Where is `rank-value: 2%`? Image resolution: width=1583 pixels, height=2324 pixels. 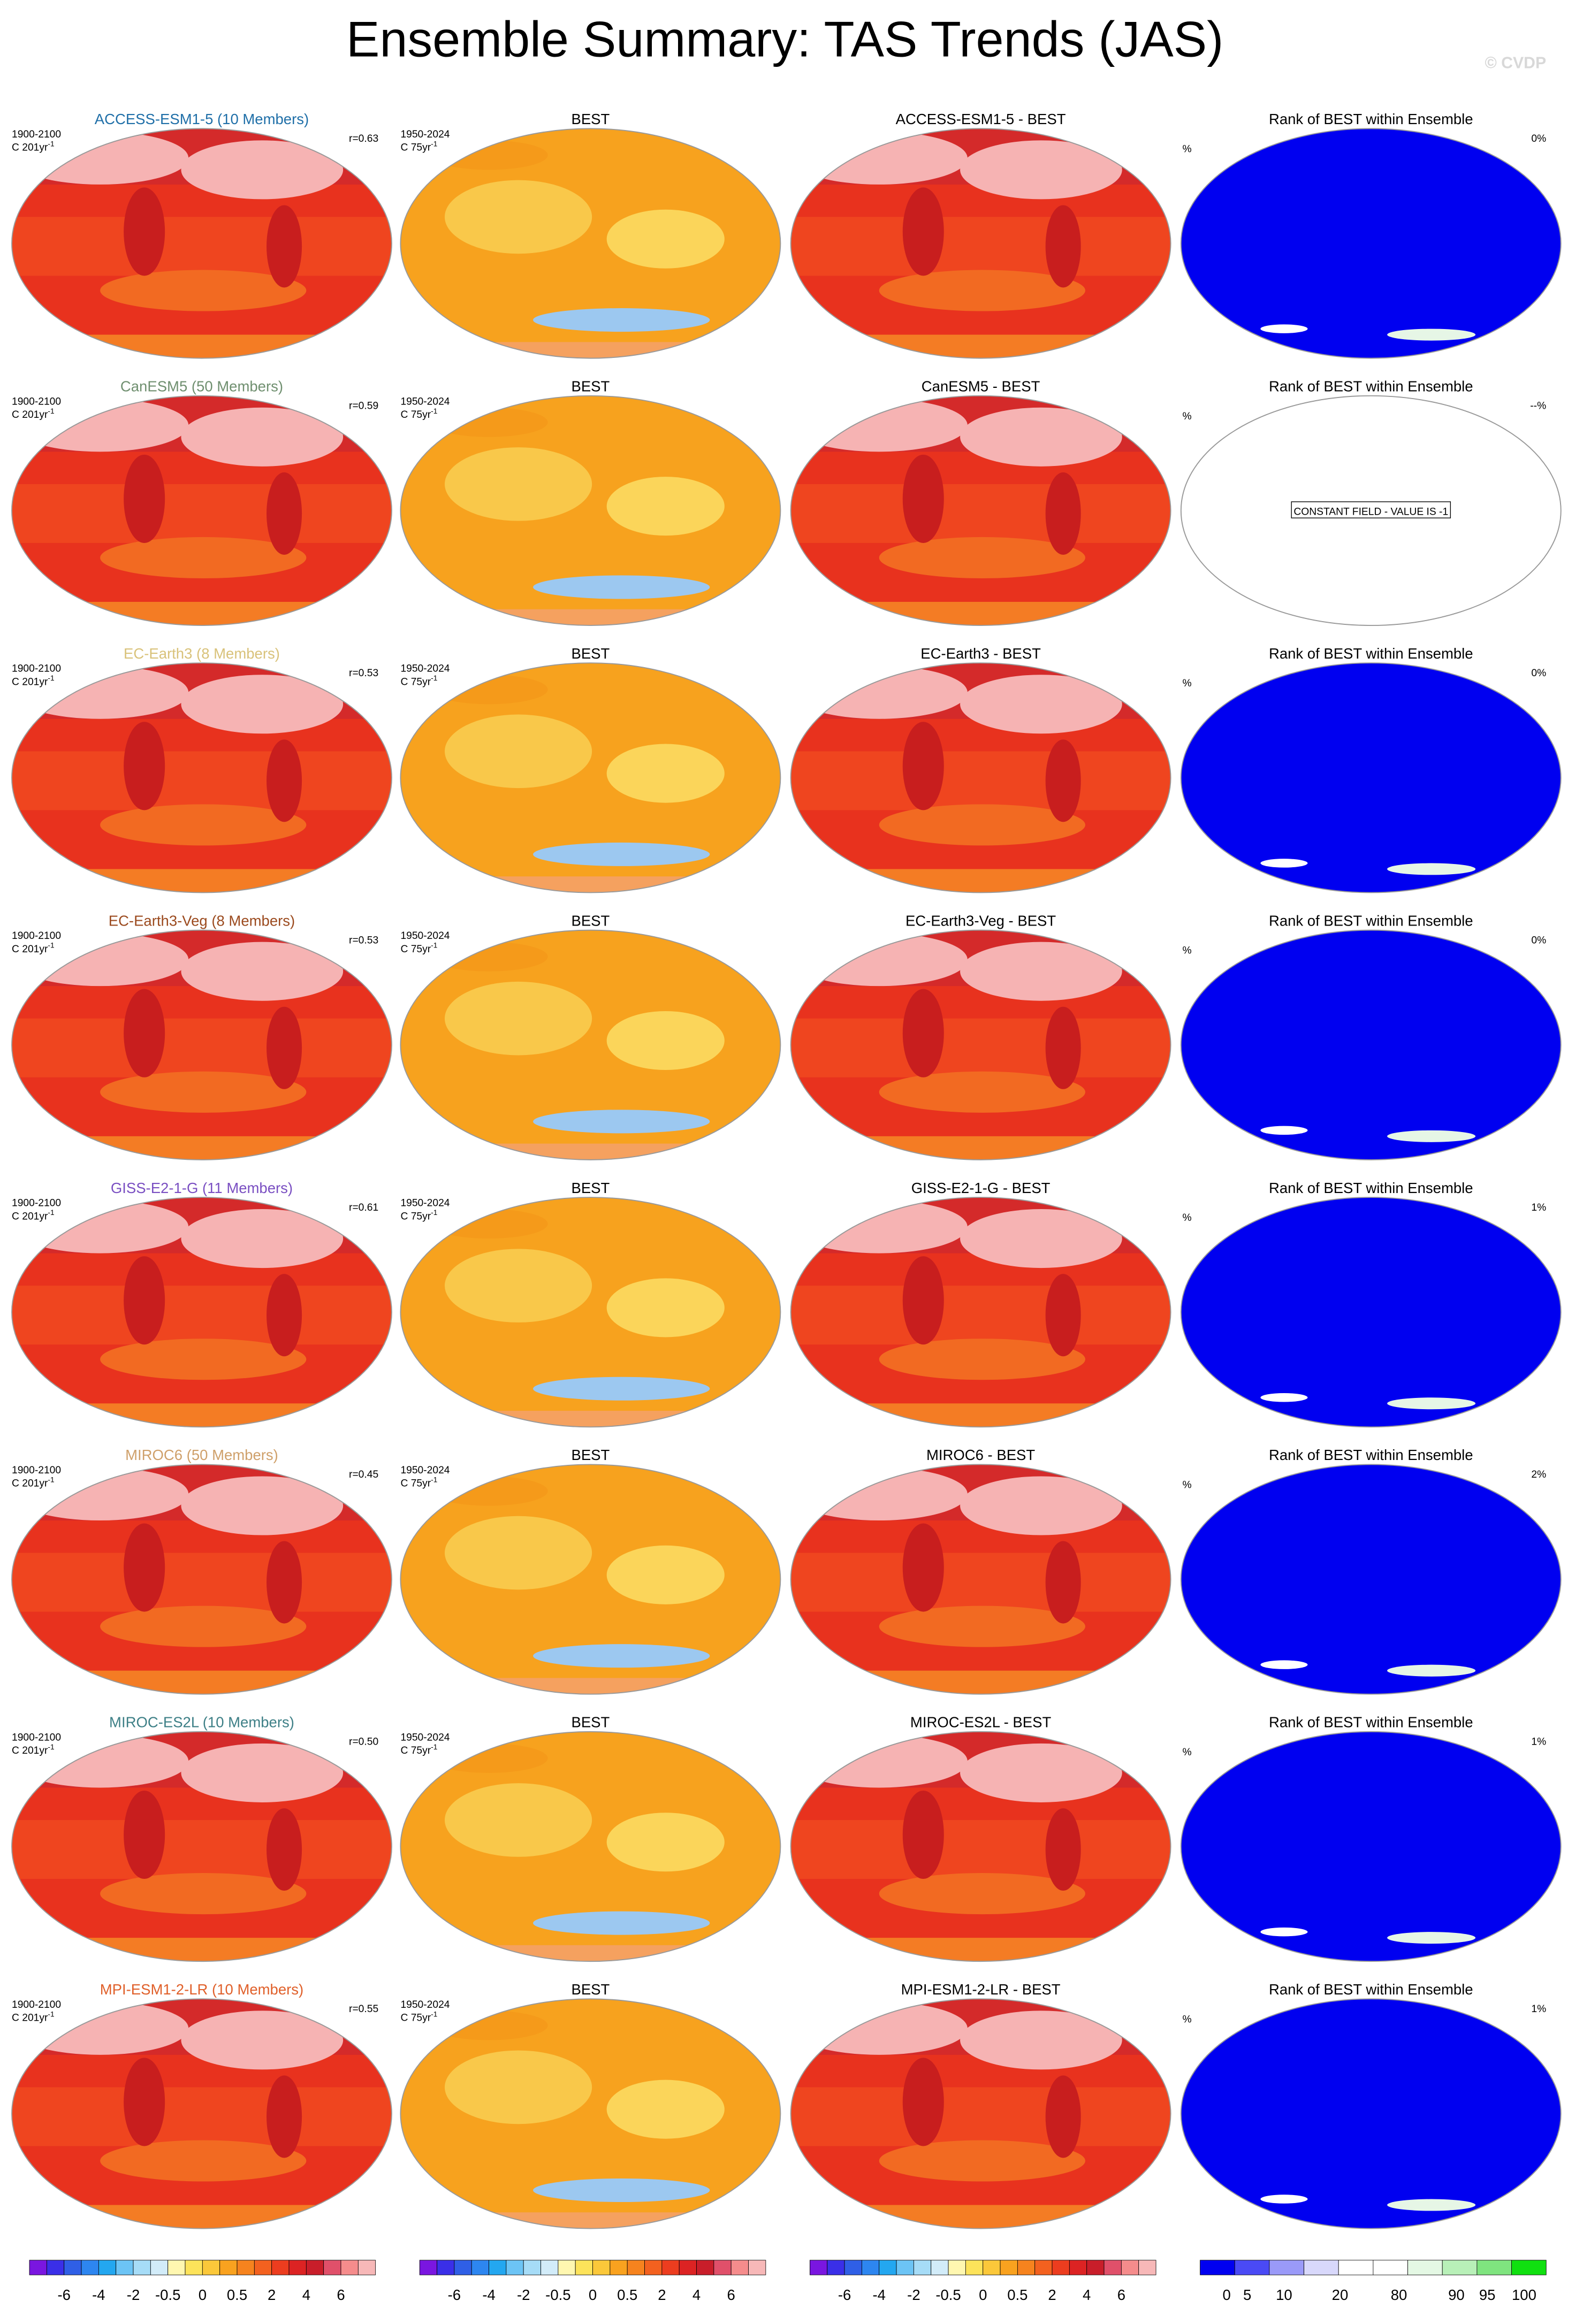 rank-value: 2% is located at coordinates (1538, 1474).